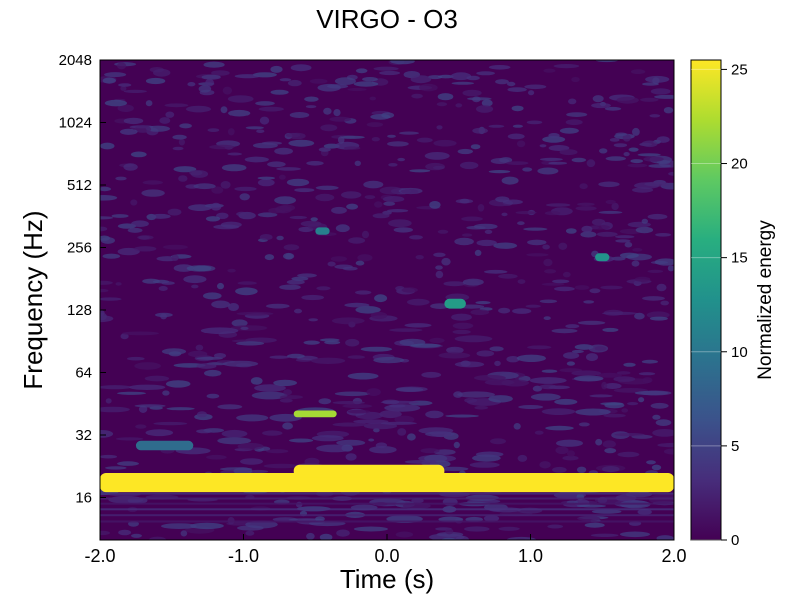 The width and height of the screenshot is (800, 600). I want to click on low-frequency-band, so click(387, 521).